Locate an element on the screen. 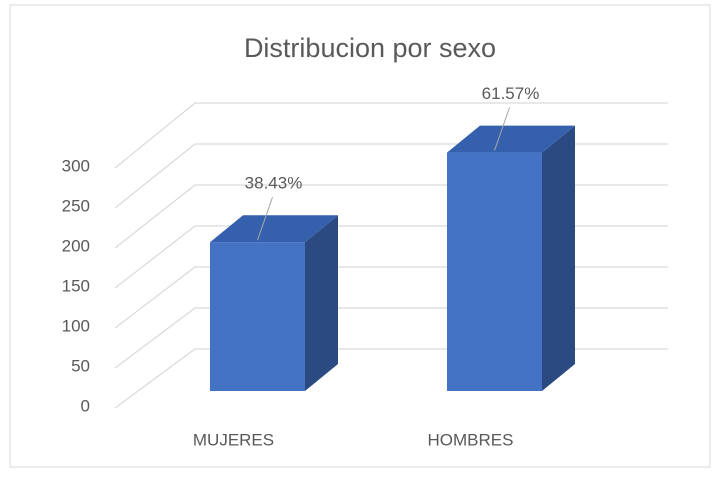 Image resolution: width=720 pixels, height=477 pixels. y-tick-label: 150 is located at coordinates (76, 285).